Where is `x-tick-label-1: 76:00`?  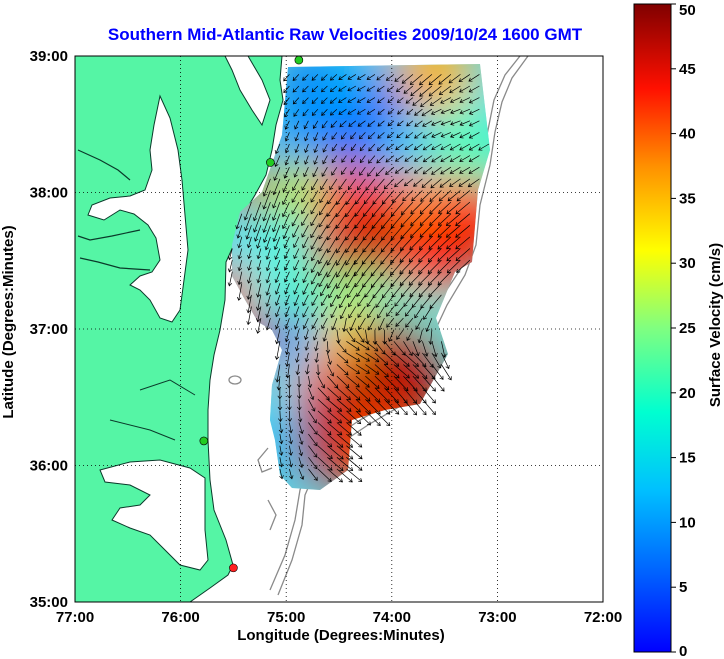 x-tick-label-1: 76:00 is located at coordinates (180, 617).